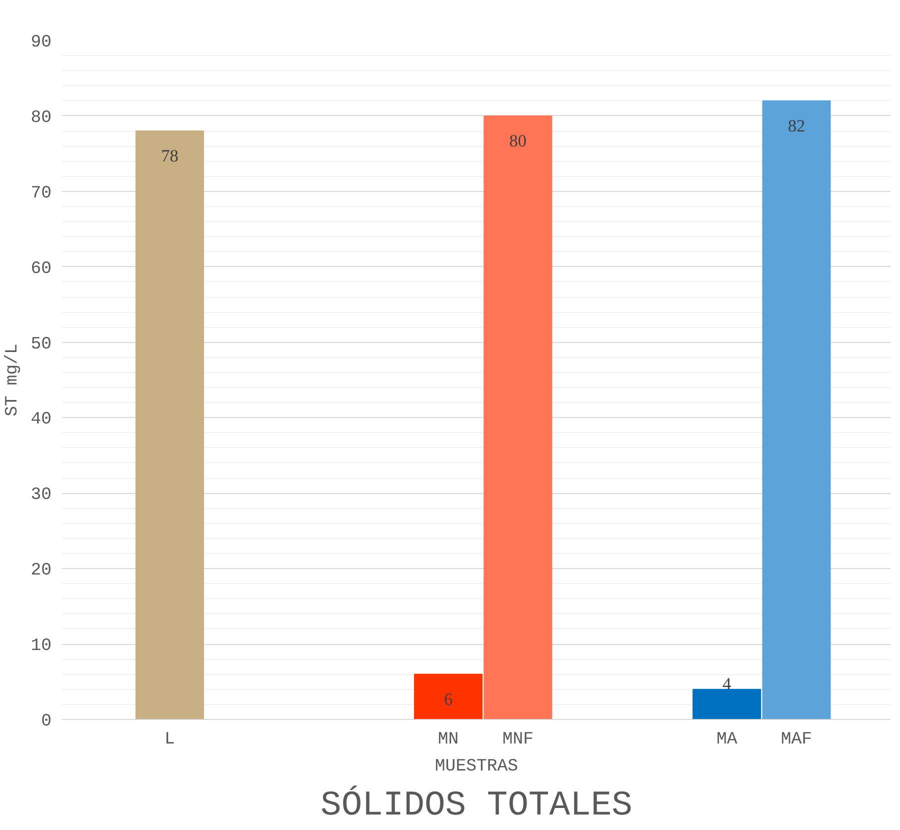 The height and width of the screenshot is (830, 900). What do you see at coordinates (41, 269) in the screenshot?
I see `y-tick-label: 60` at bounding box center [41, 269].